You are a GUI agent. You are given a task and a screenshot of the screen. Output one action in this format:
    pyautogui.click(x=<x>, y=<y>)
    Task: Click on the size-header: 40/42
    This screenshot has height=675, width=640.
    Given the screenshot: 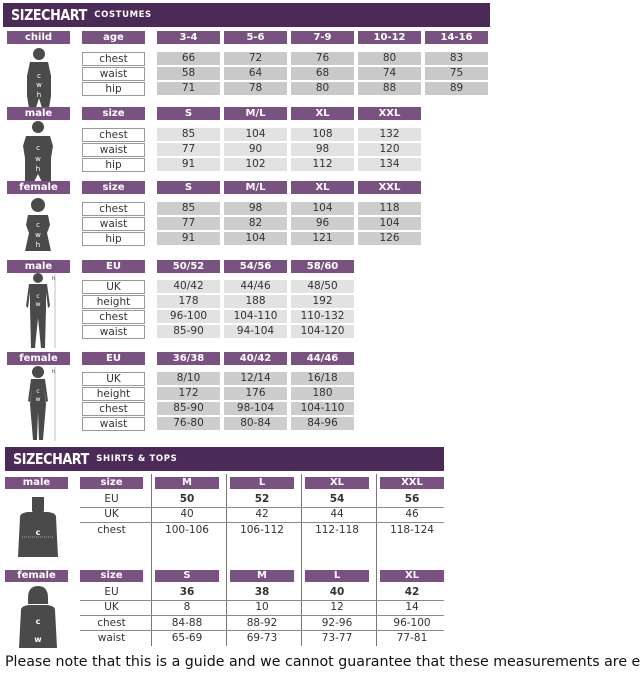 What is the action you would take?
    pyautogui.click(x=255, y=358)
    